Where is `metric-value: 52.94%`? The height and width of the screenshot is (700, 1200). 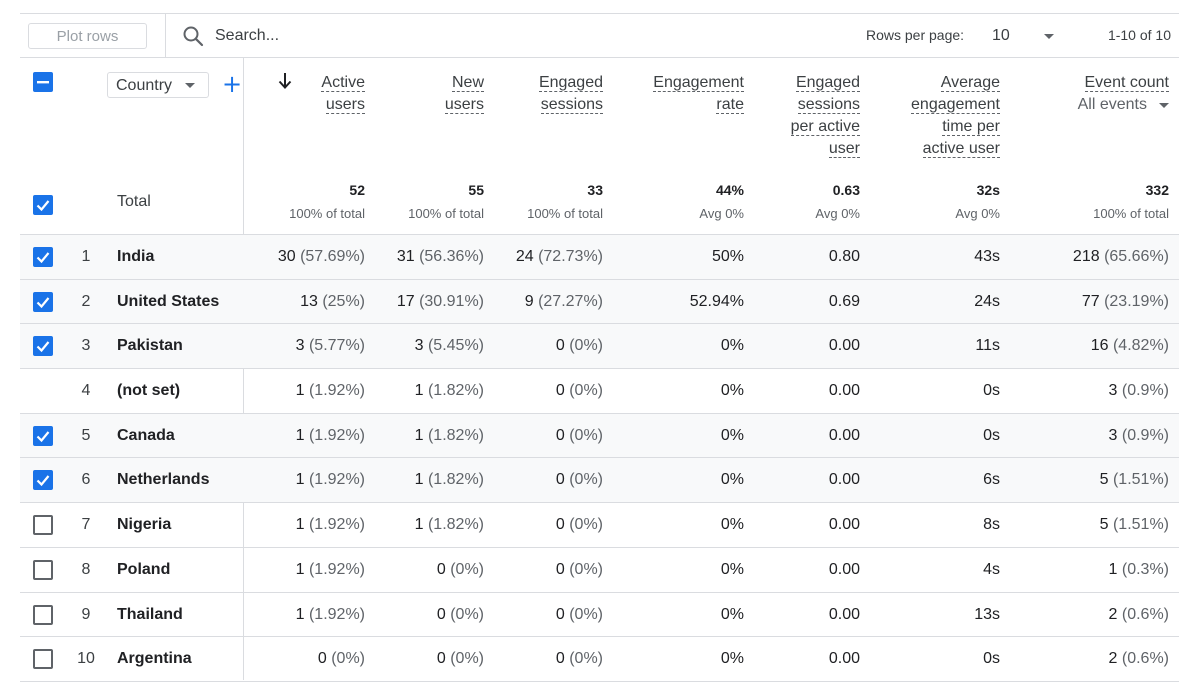
metric-value: 52.94% is located at coordinates (716, 301).